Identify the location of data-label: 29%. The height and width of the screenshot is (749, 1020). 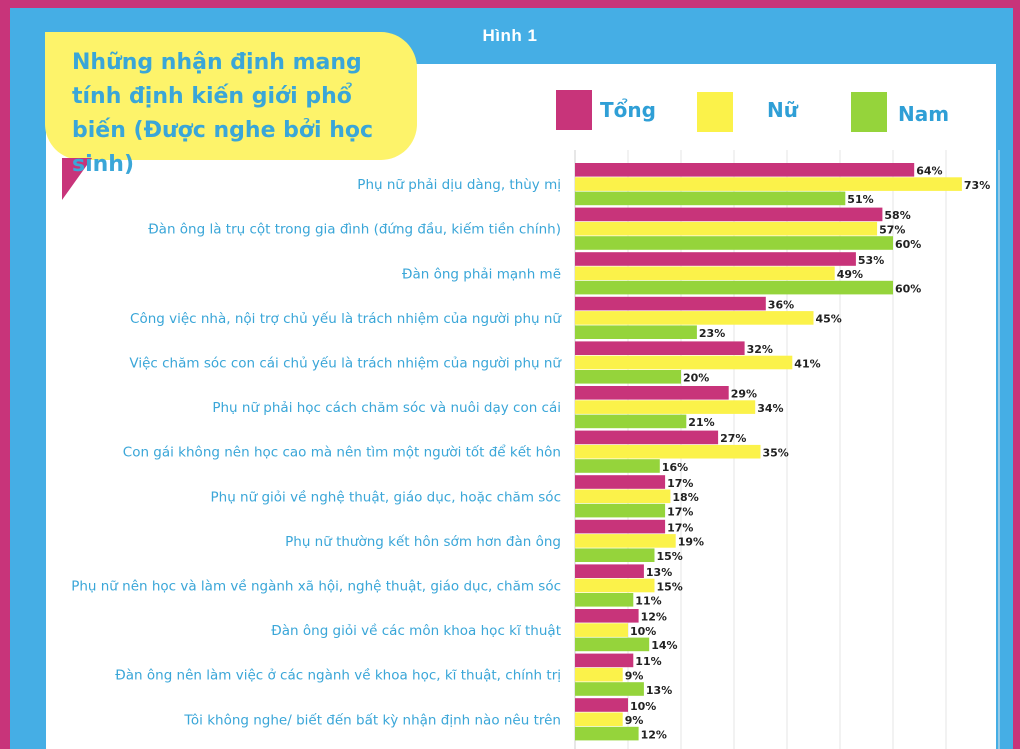
(744, 394).